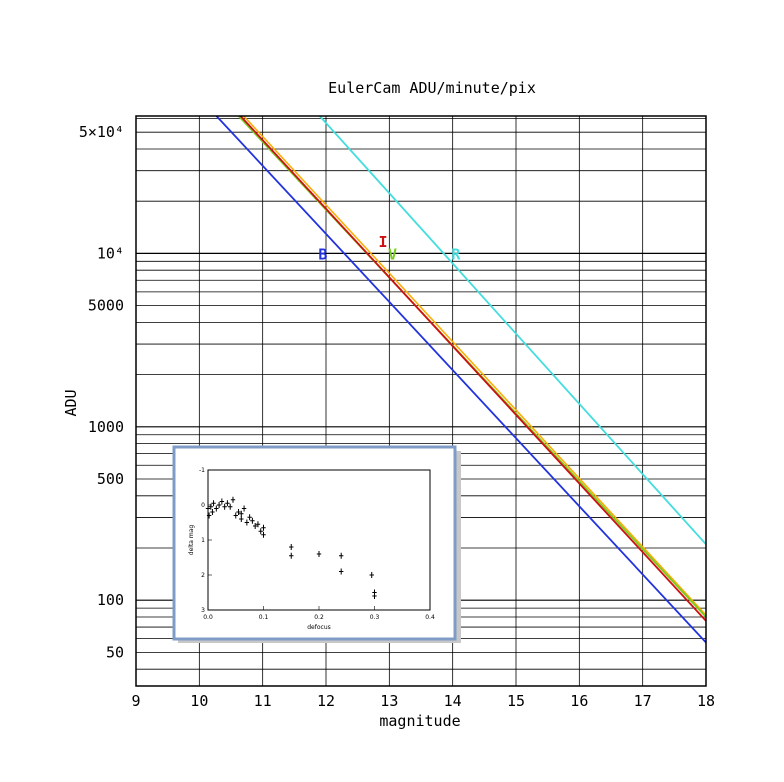 This screenshot has width=784, height=782. Describe the element at coordinates (110, 479) in the screenshot. I see `y-tick-label: 500` at that location.